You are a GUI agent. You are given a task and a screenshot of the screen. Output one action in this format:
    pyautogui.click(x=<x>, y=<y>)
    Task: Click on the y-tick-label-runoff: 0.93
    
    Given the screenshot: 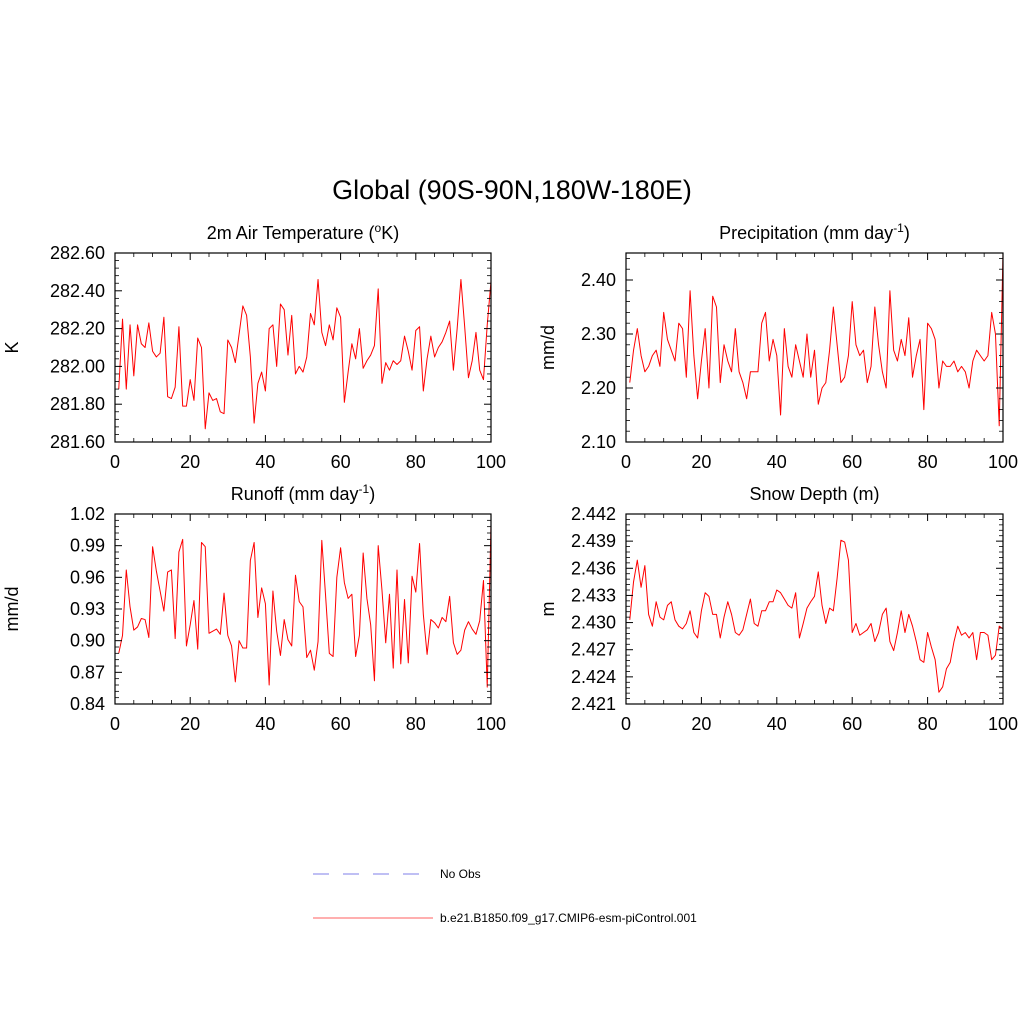 What is the action you would take?
    pyautogui.click(x=87, y=609)
    